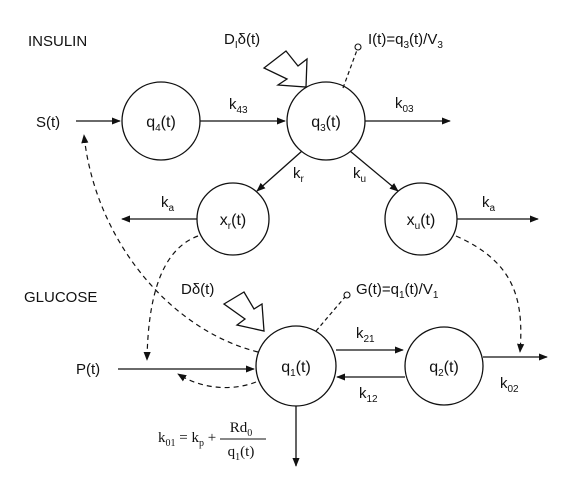 This screenshot has width=570, height=484. What do you see at coordinates (88, 369) in the screenshot?
I see `input-p-label: P(t)` at bounding box center [88, 369].